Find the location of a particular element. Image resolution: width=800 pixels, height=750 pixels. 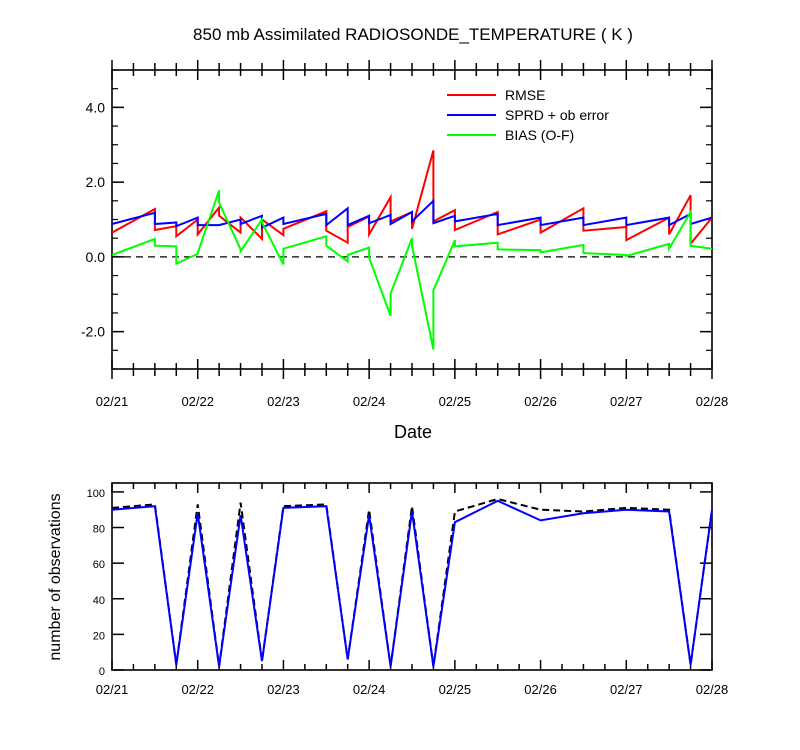

legend-entry: RMSE is located at coordinates (525, 95).